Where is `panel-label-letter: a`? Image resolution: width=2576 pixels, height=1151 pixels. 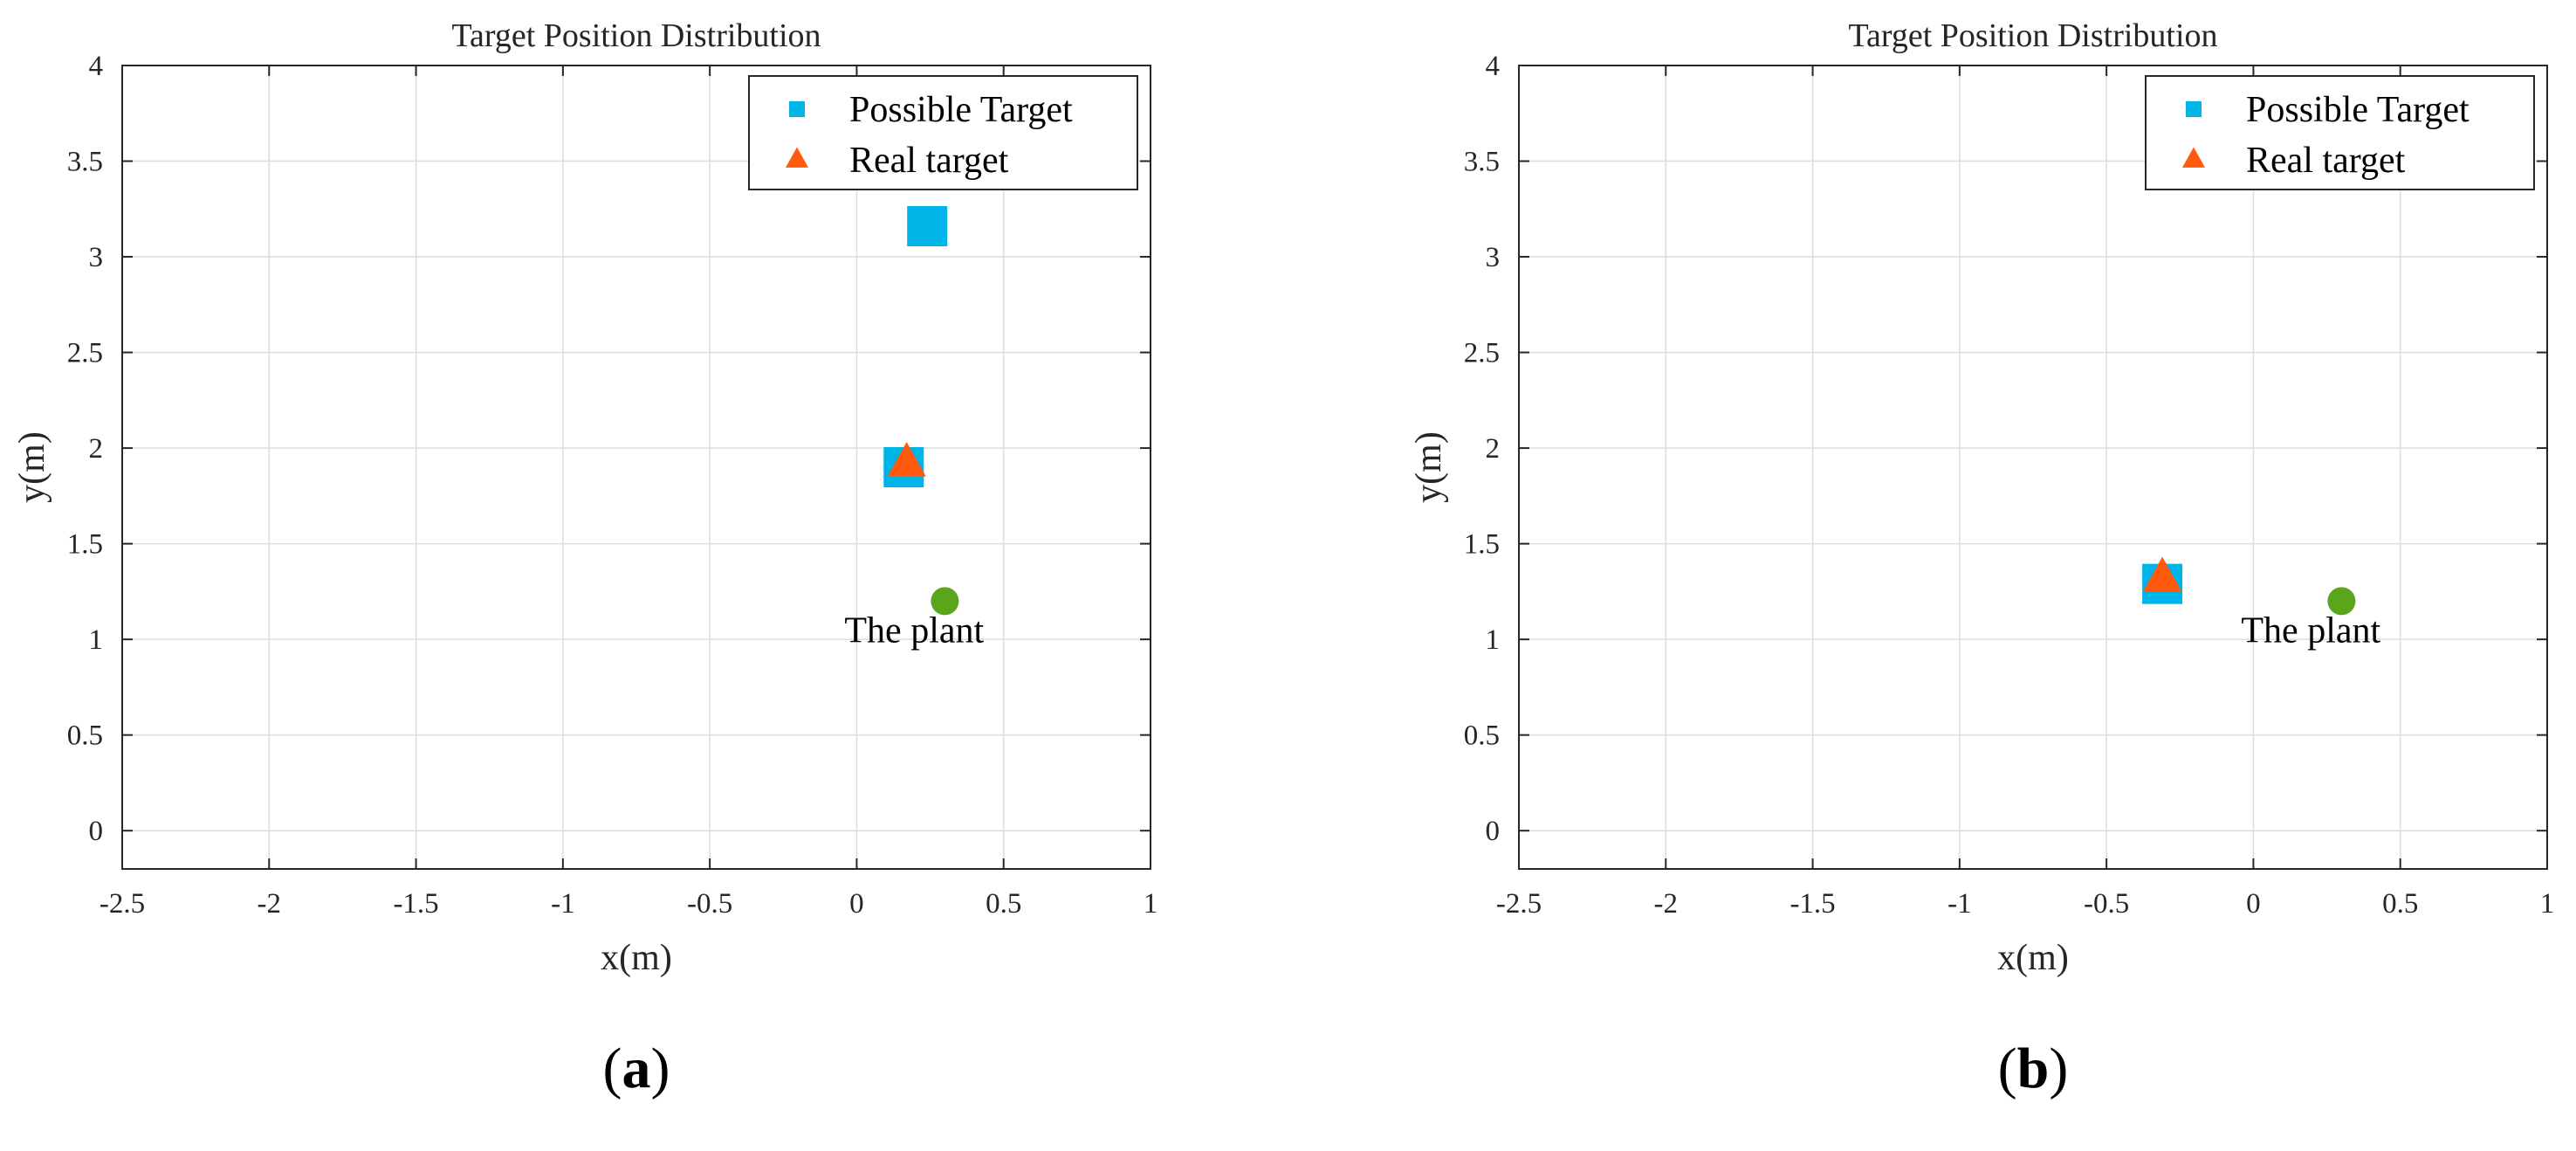
panel-label-letter: a is located at coordinates (636, 1068).